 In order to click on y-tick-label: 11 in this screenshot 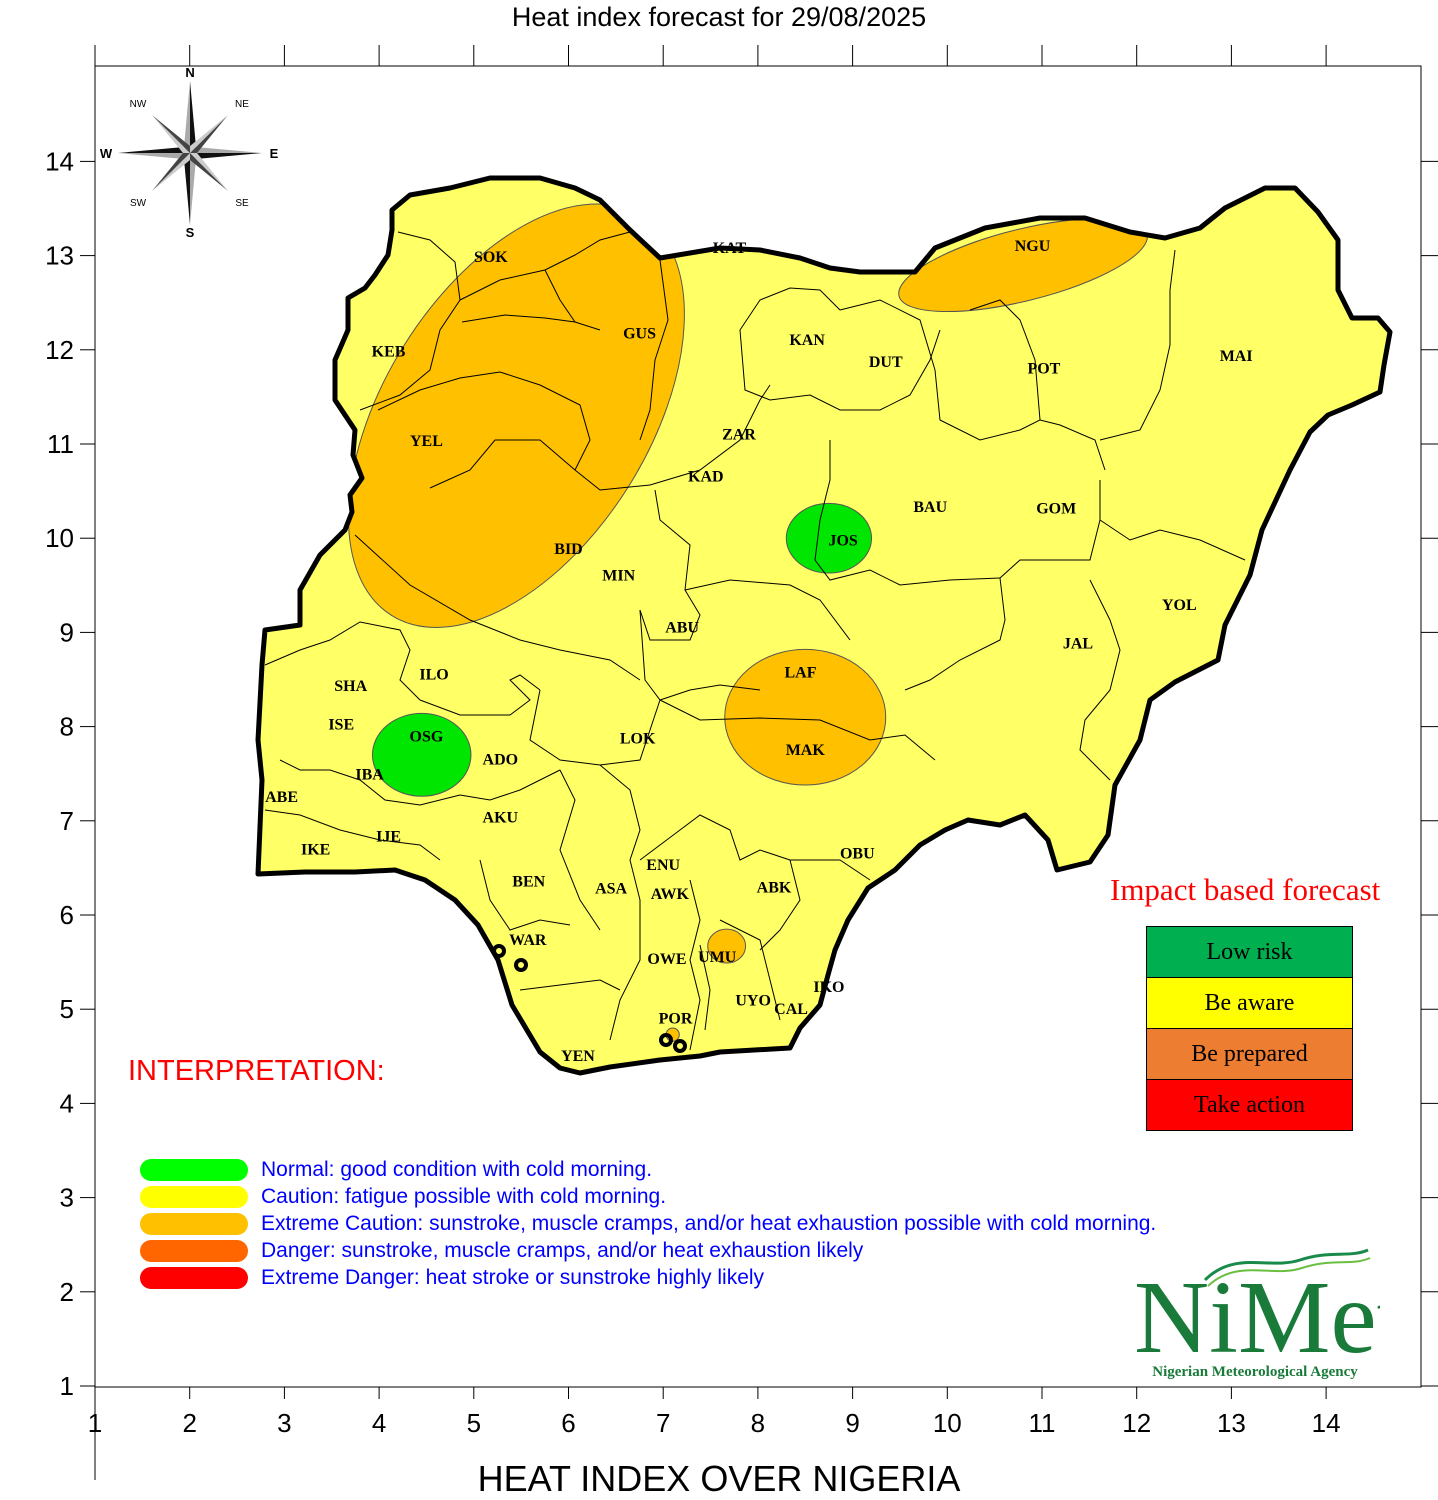, I will do `click(60, 444)`.